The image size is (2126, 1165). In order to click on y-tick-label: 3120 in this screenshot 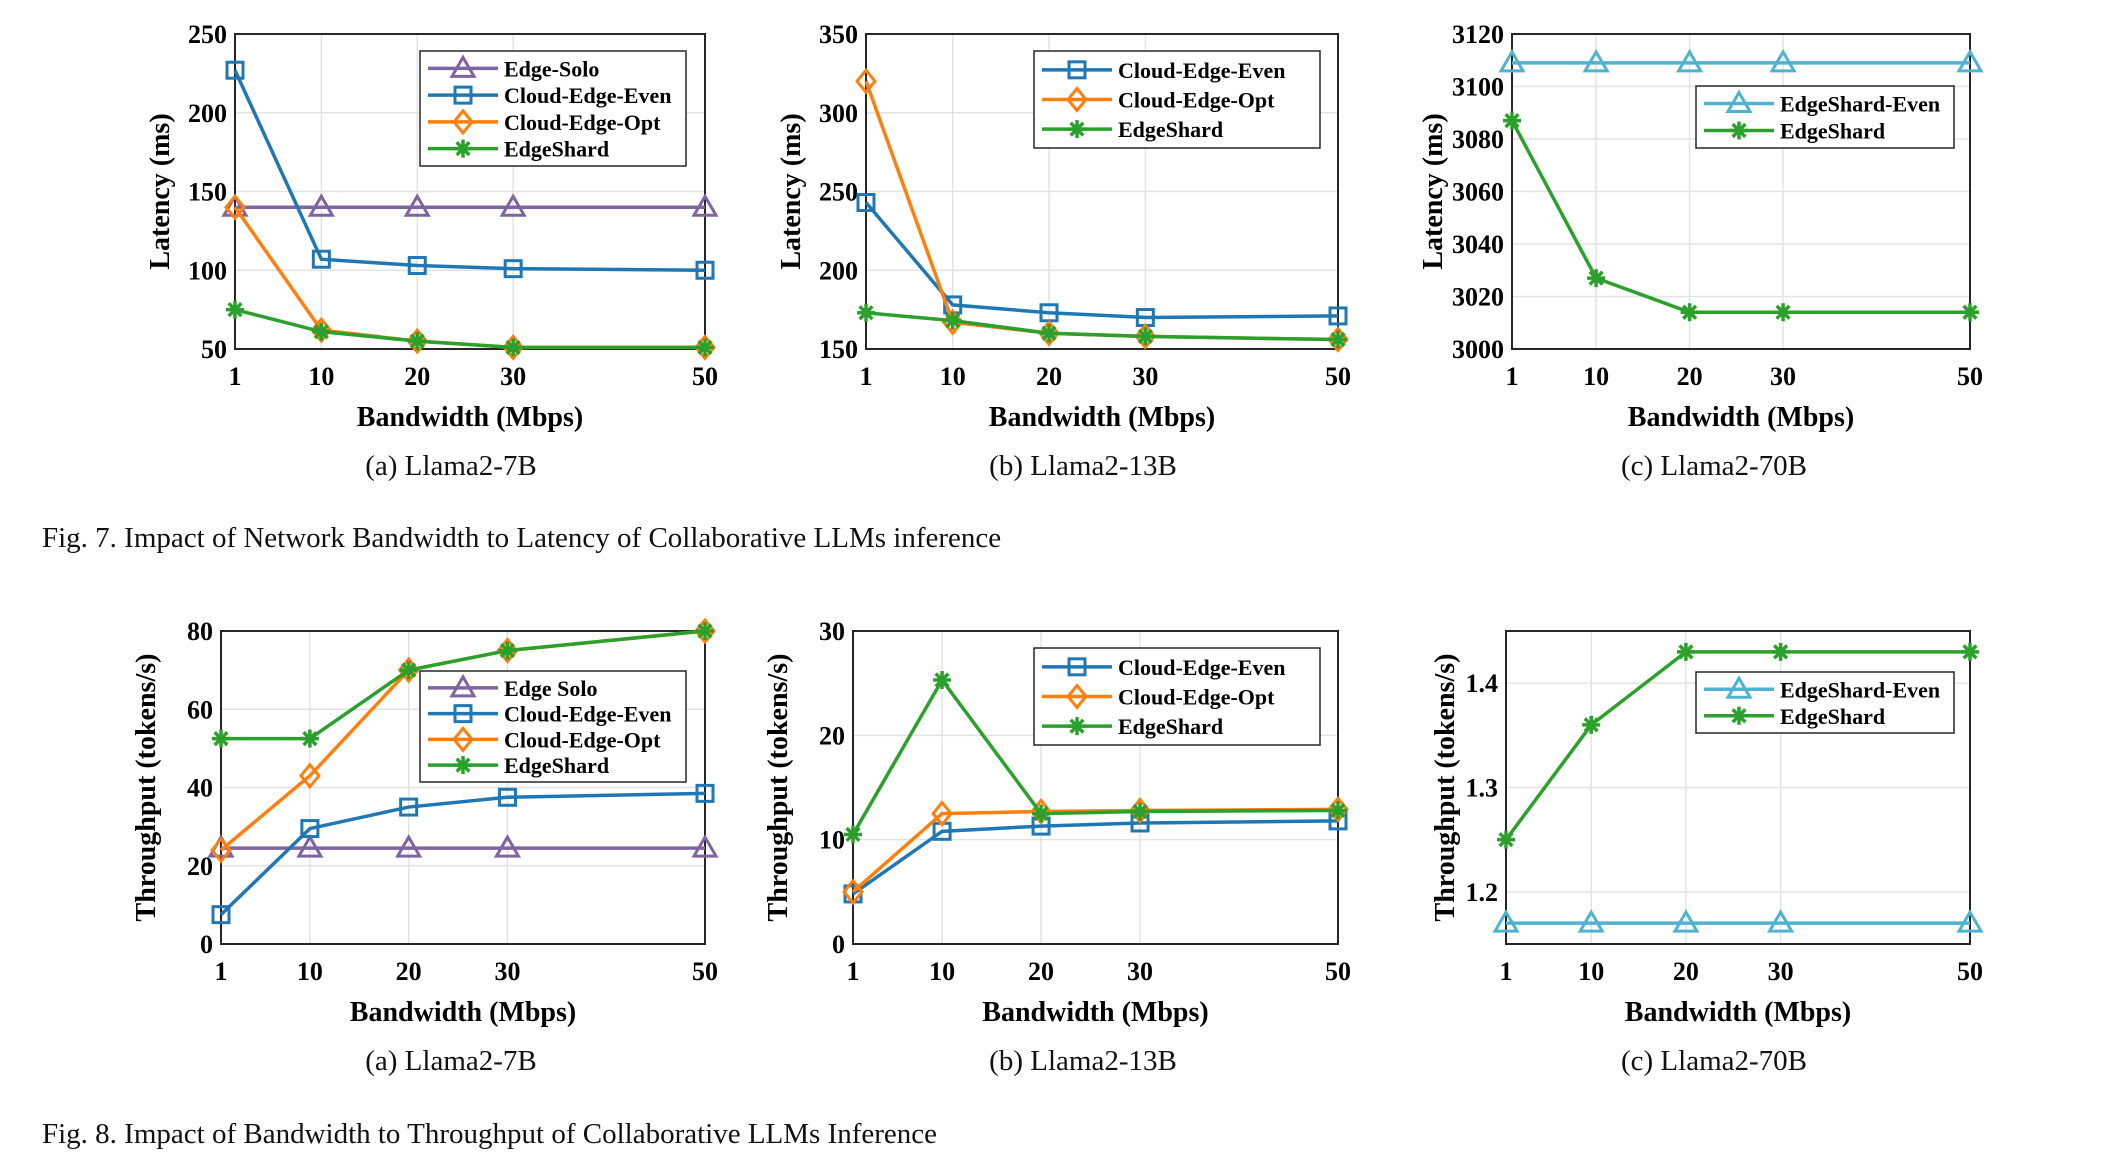, I will do `click(1478, 34)`.